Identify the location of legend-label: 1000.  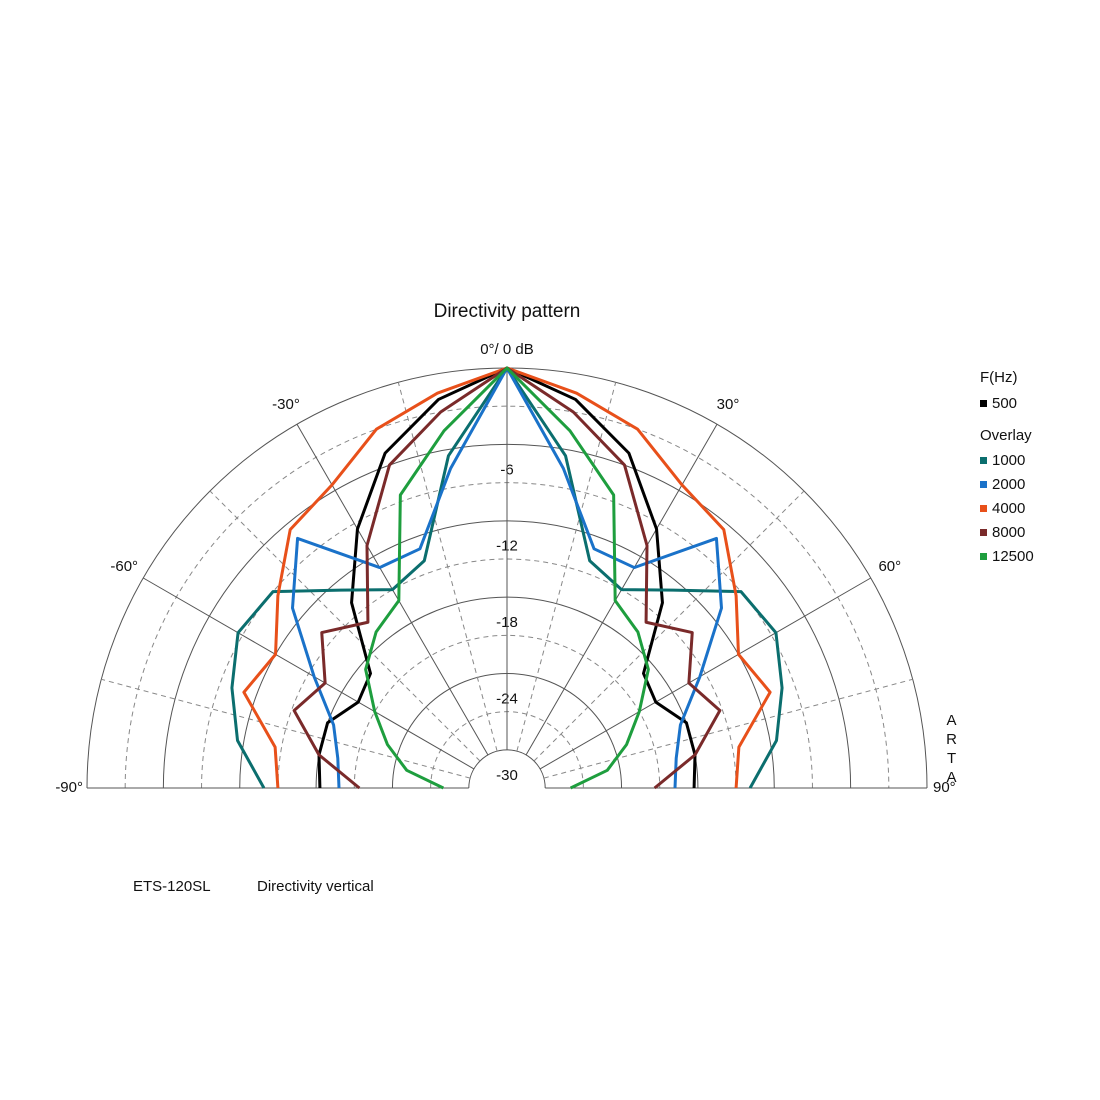
(1008, 460).